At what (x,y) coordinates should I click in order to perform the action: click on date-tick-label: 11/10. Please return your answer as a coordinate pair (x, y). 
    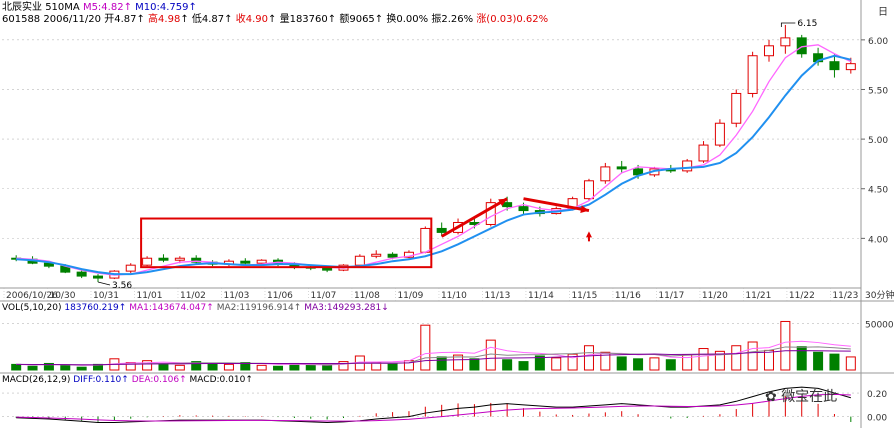
    Looking at the image, I should click on (454, 296).